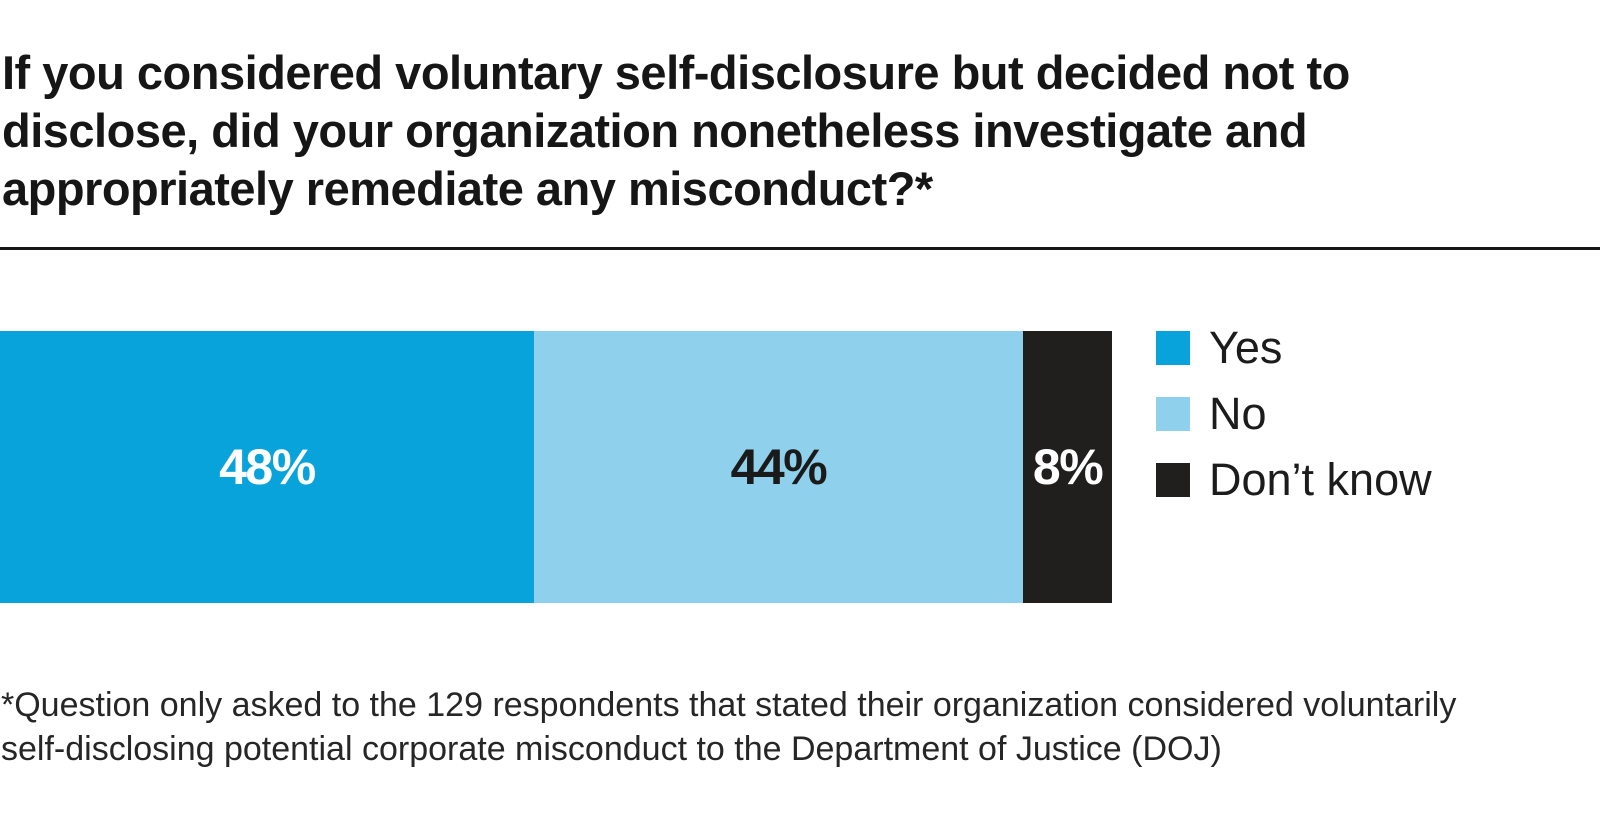 Image resolution: width=1600 pixels, height=831 pixels. I want to click on bar-segment-value-label: 48%, so click(267, 467).